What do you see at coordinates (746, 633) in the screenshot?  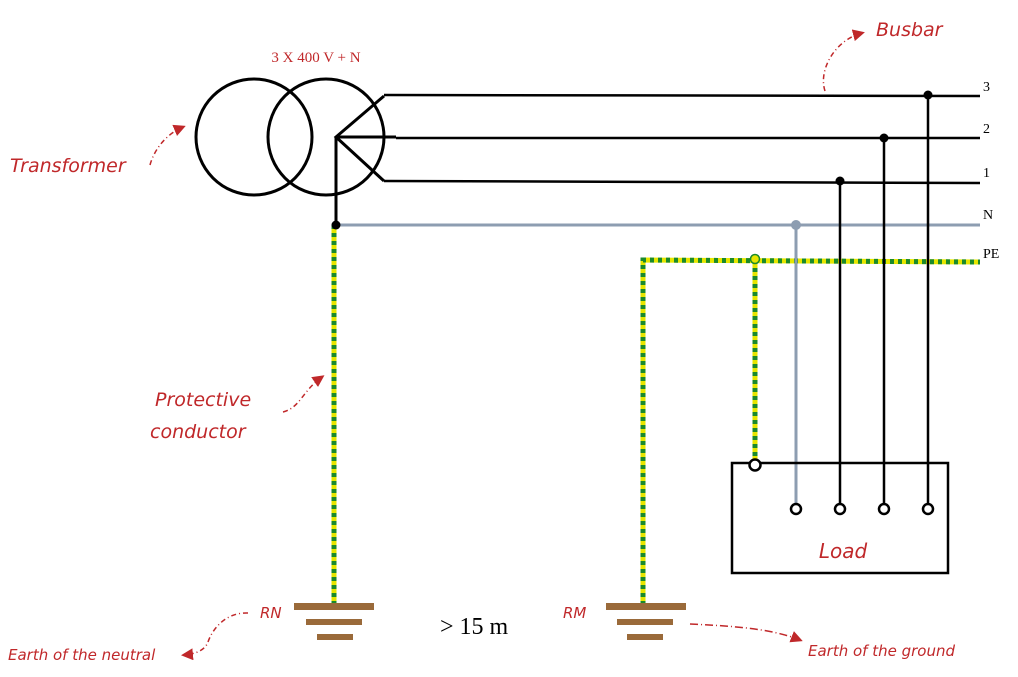 I see `earth-ground-annotation-arrow` at bounding box center [746, 633].